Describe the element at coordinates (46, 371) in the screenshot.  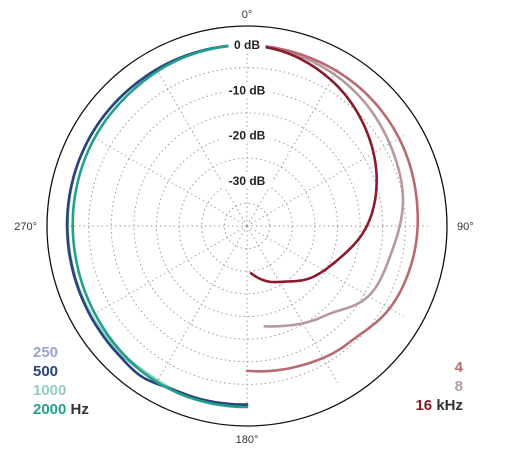
I see `legend-label-500: 500` at that location.